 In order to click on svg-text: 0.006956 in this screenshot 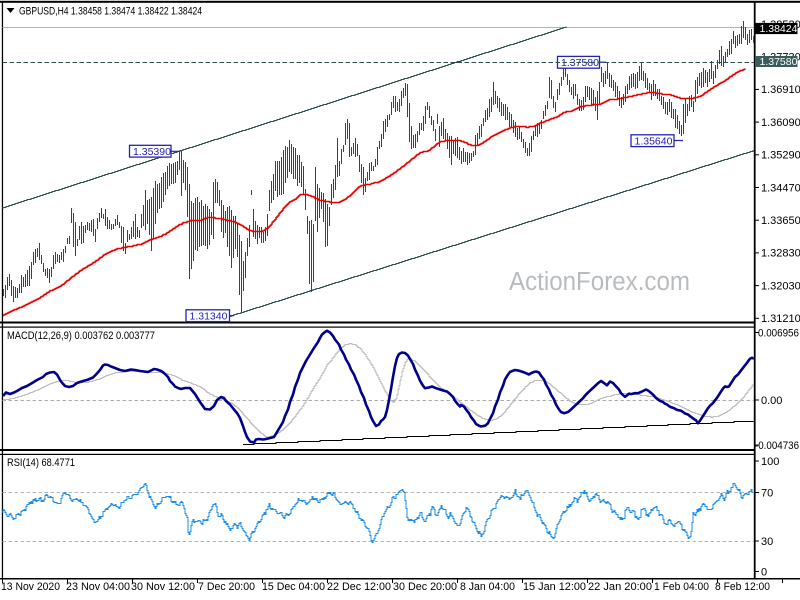, I will do `click(778, 333)`.